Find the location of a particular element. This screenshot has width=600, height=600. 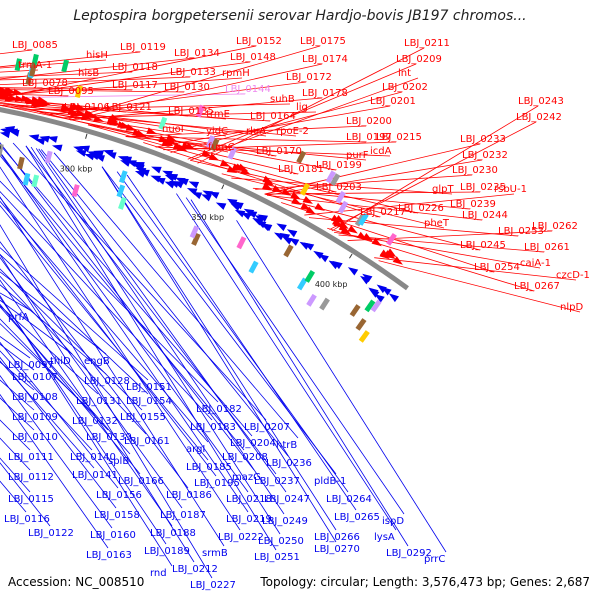

gene-label: LBJ_0199 is located at coordinates (339, 165).